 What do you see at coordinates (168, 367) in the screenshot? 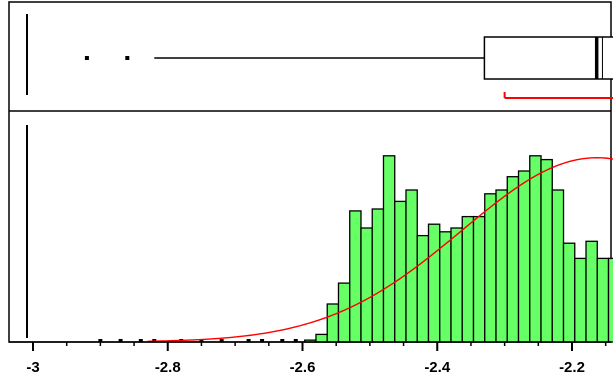
I see `x-tick-label: -2.8` at bounding box center [168, 367].